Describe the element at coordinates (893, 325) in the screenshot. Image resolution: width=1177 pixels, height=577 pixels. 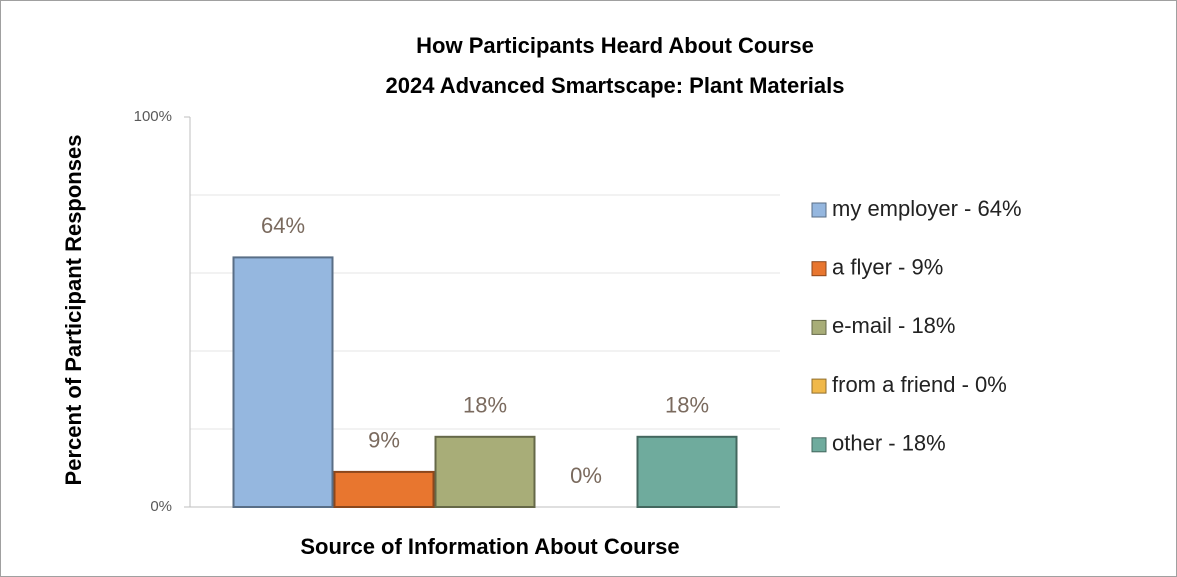
I see `legend-label: e-mail - 18%` at that location.